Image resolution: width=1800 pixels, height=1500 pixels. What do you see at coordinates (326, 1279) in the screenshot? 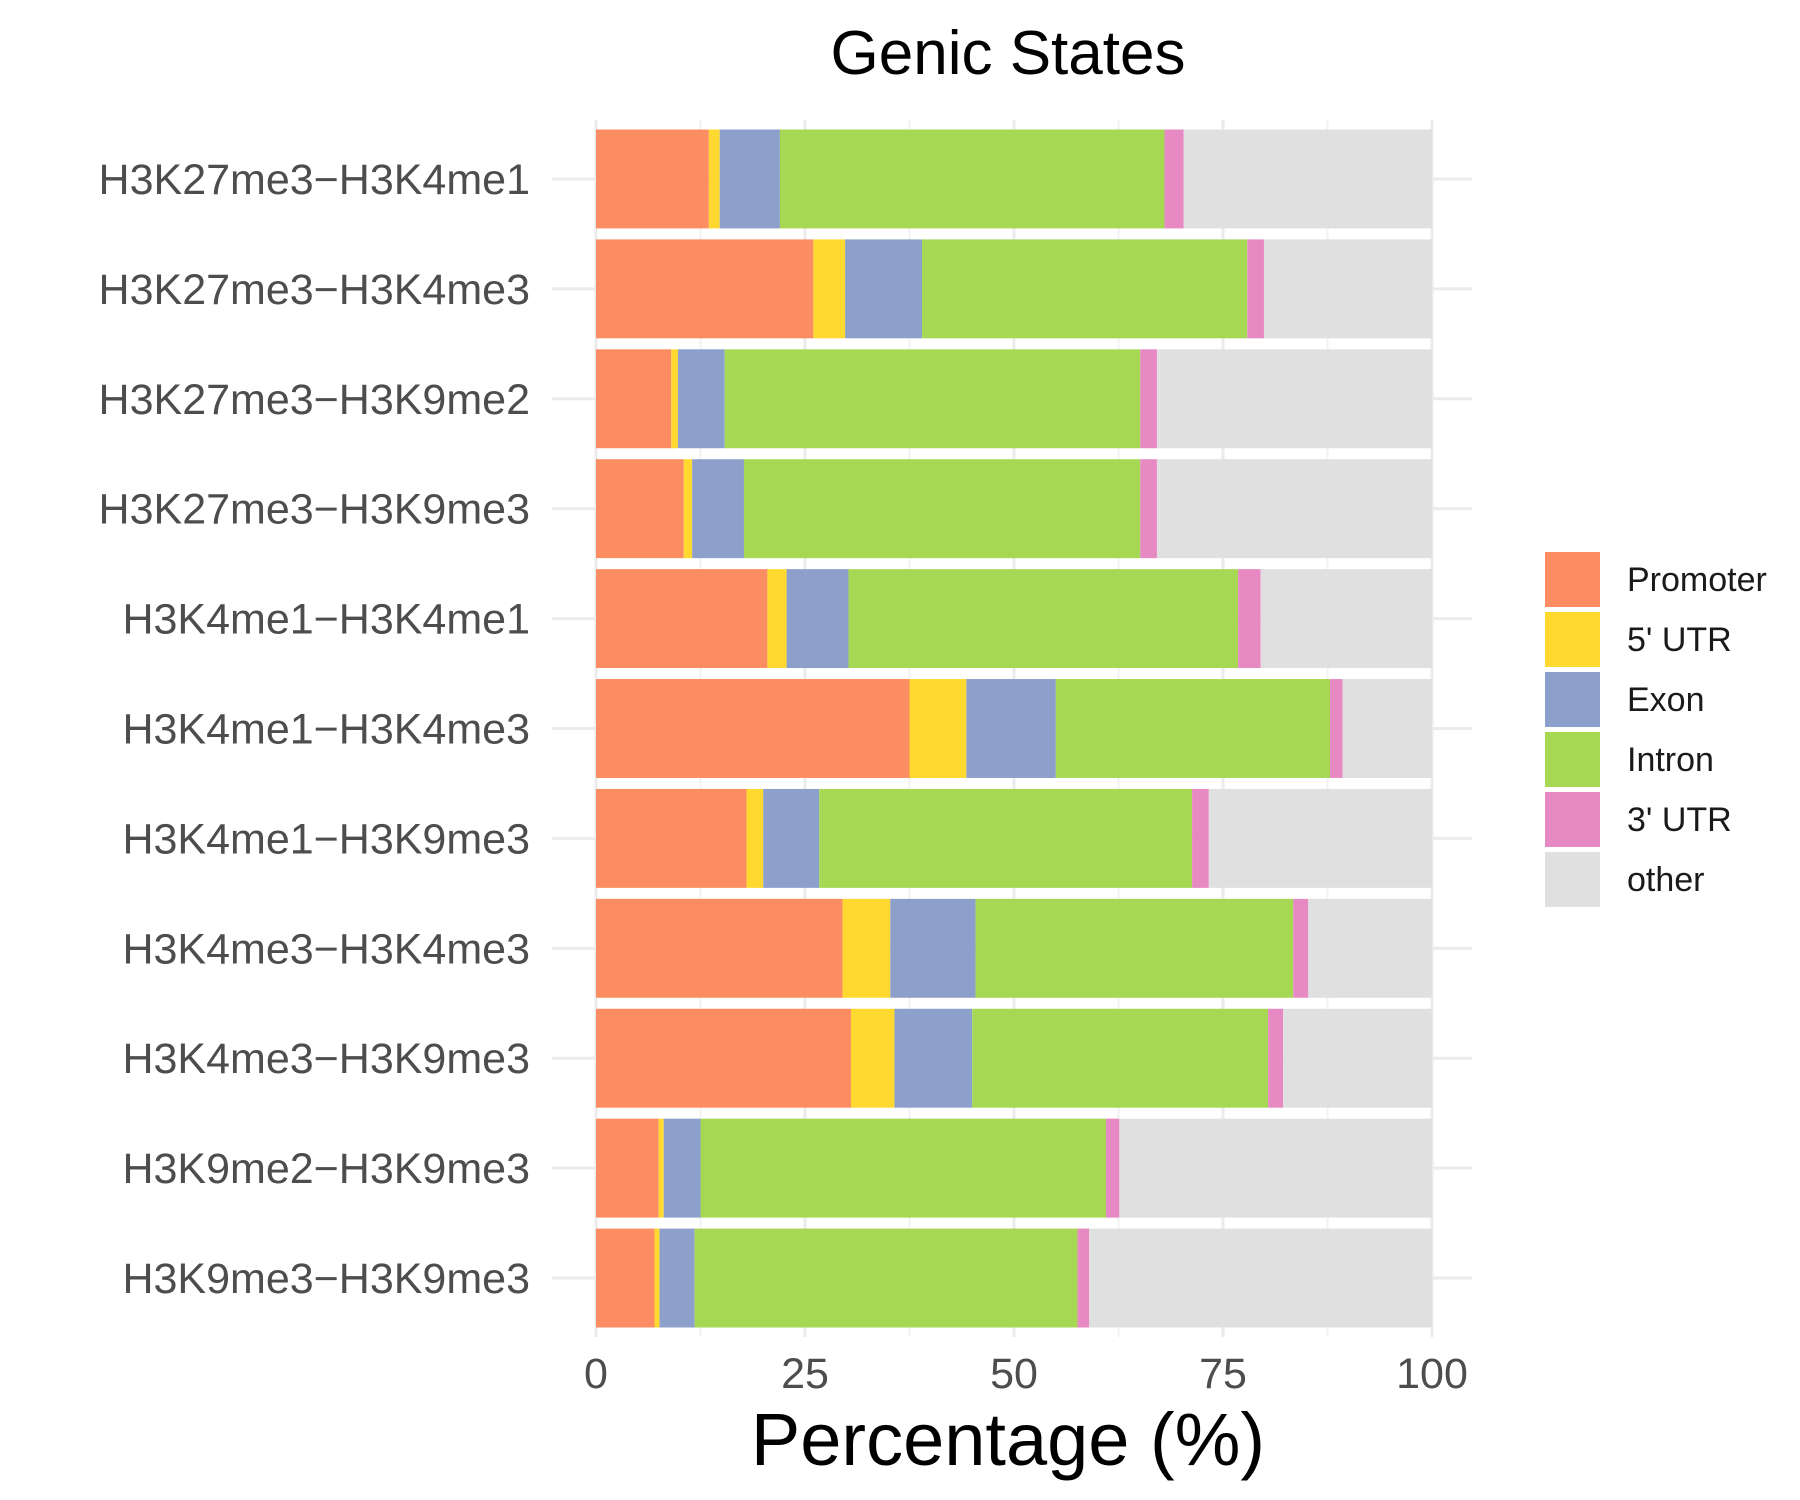
I see `y-tick-label: H3K9me3−H3K9me3` at bounding box center [326, 1279].